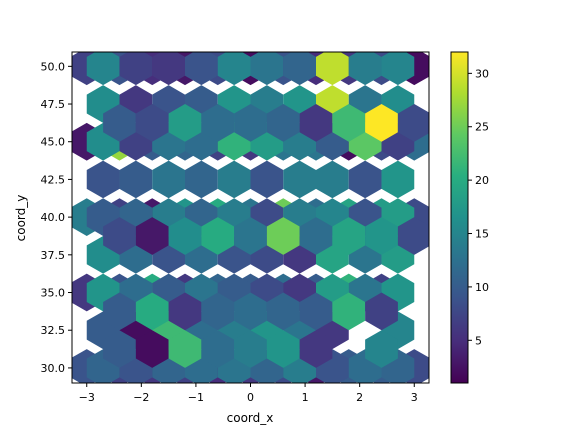  I want to click on y-axis-label: coord_y, so click(21, 218).